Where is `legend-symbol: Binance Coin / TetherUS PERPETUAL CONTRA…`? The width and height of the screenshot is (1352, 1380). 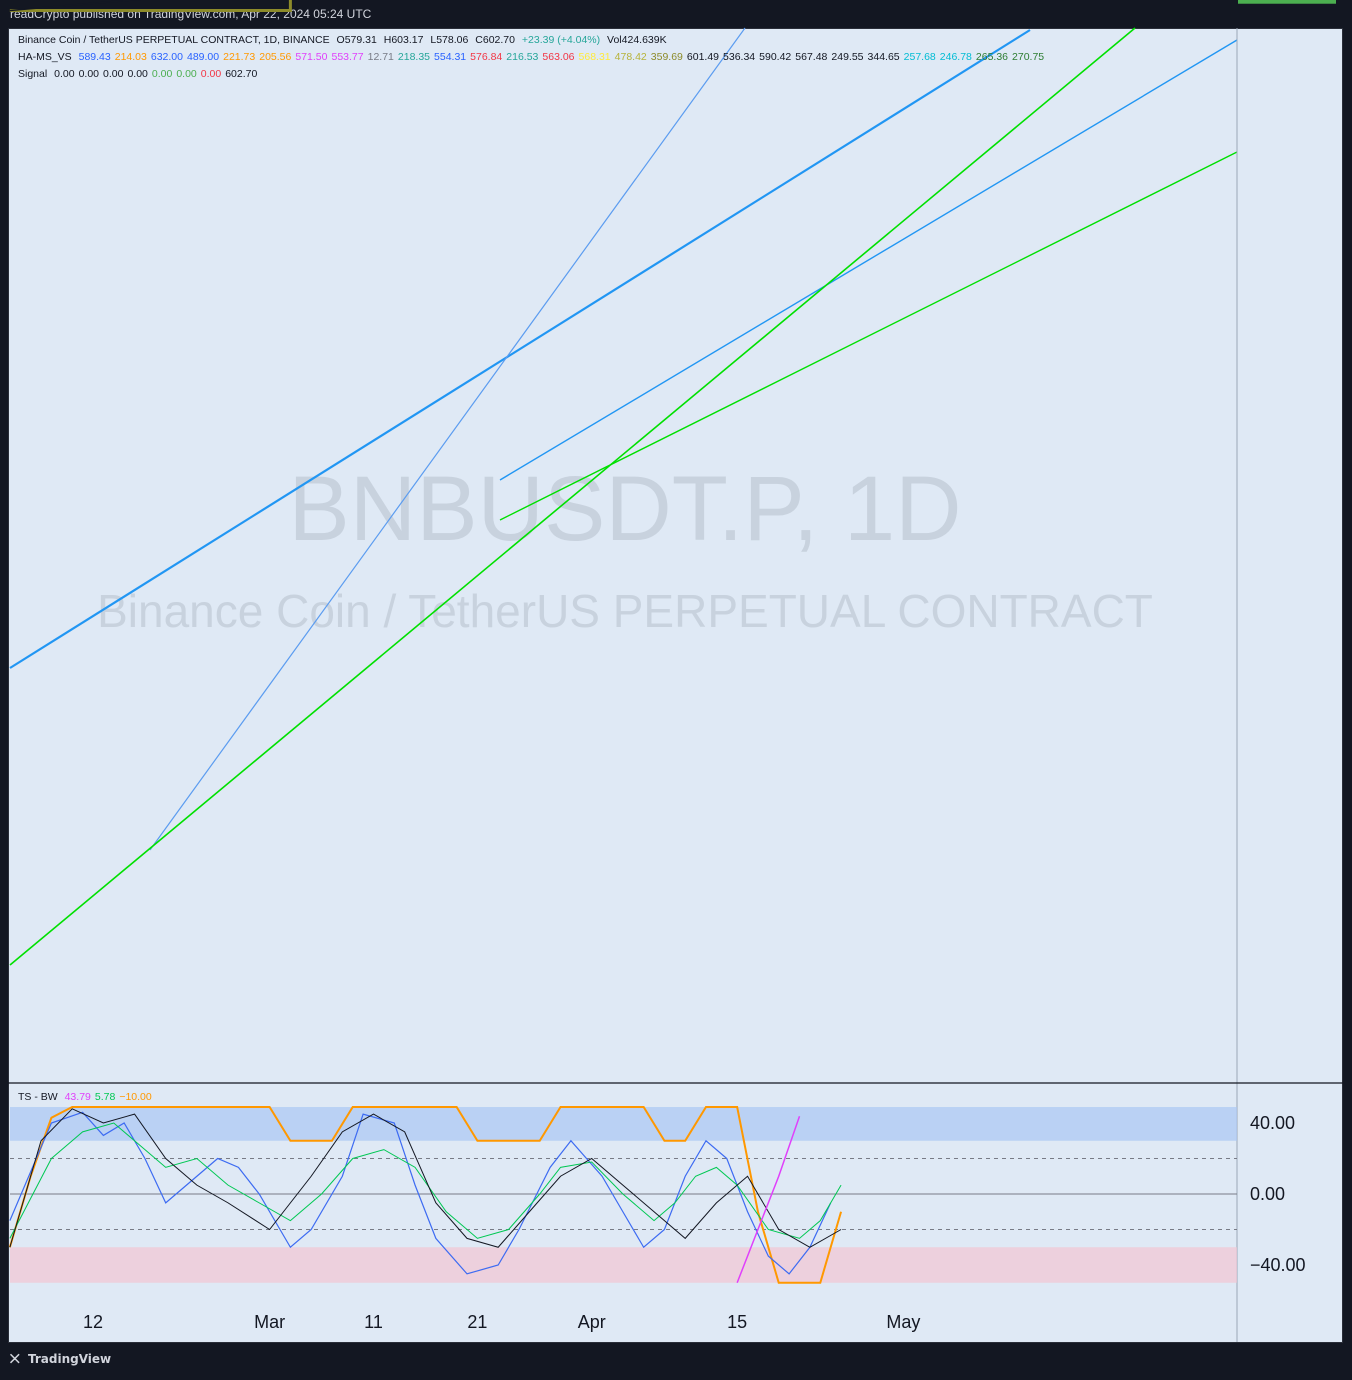
legend-symbol: Binance Coin / TetherUS PERPETUAL CONTRA… is located at coordinates (174, 40).